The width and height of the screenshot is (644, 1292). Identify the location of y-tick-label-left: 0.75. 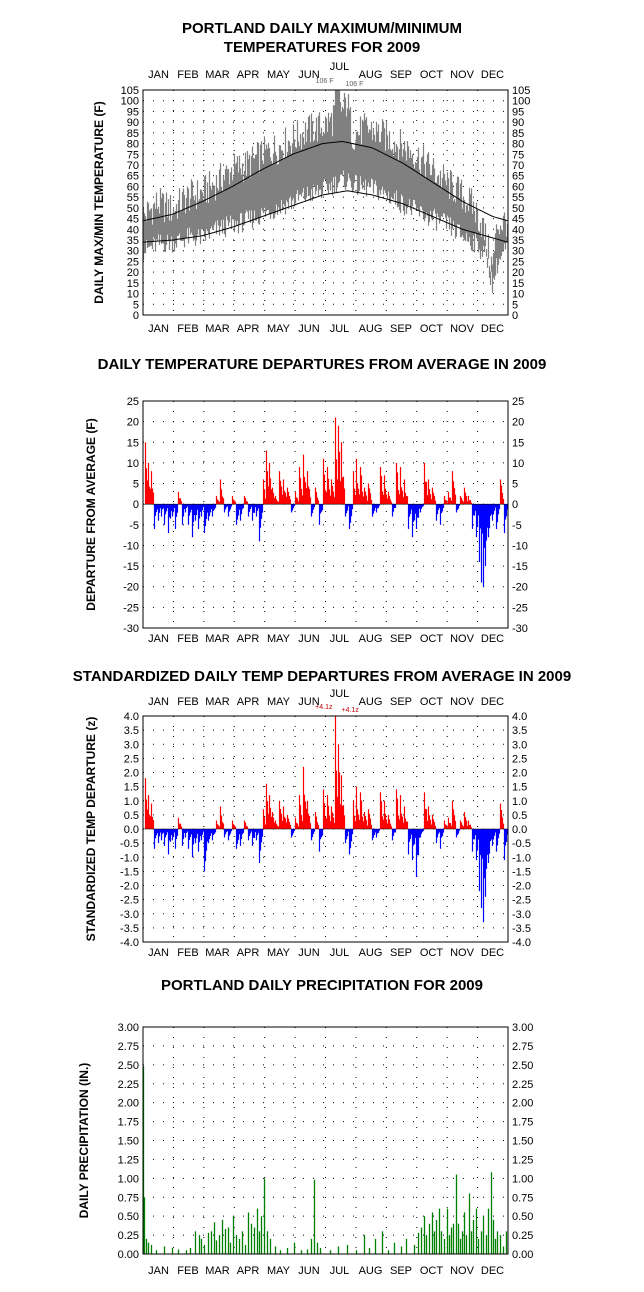
(128, 1198).